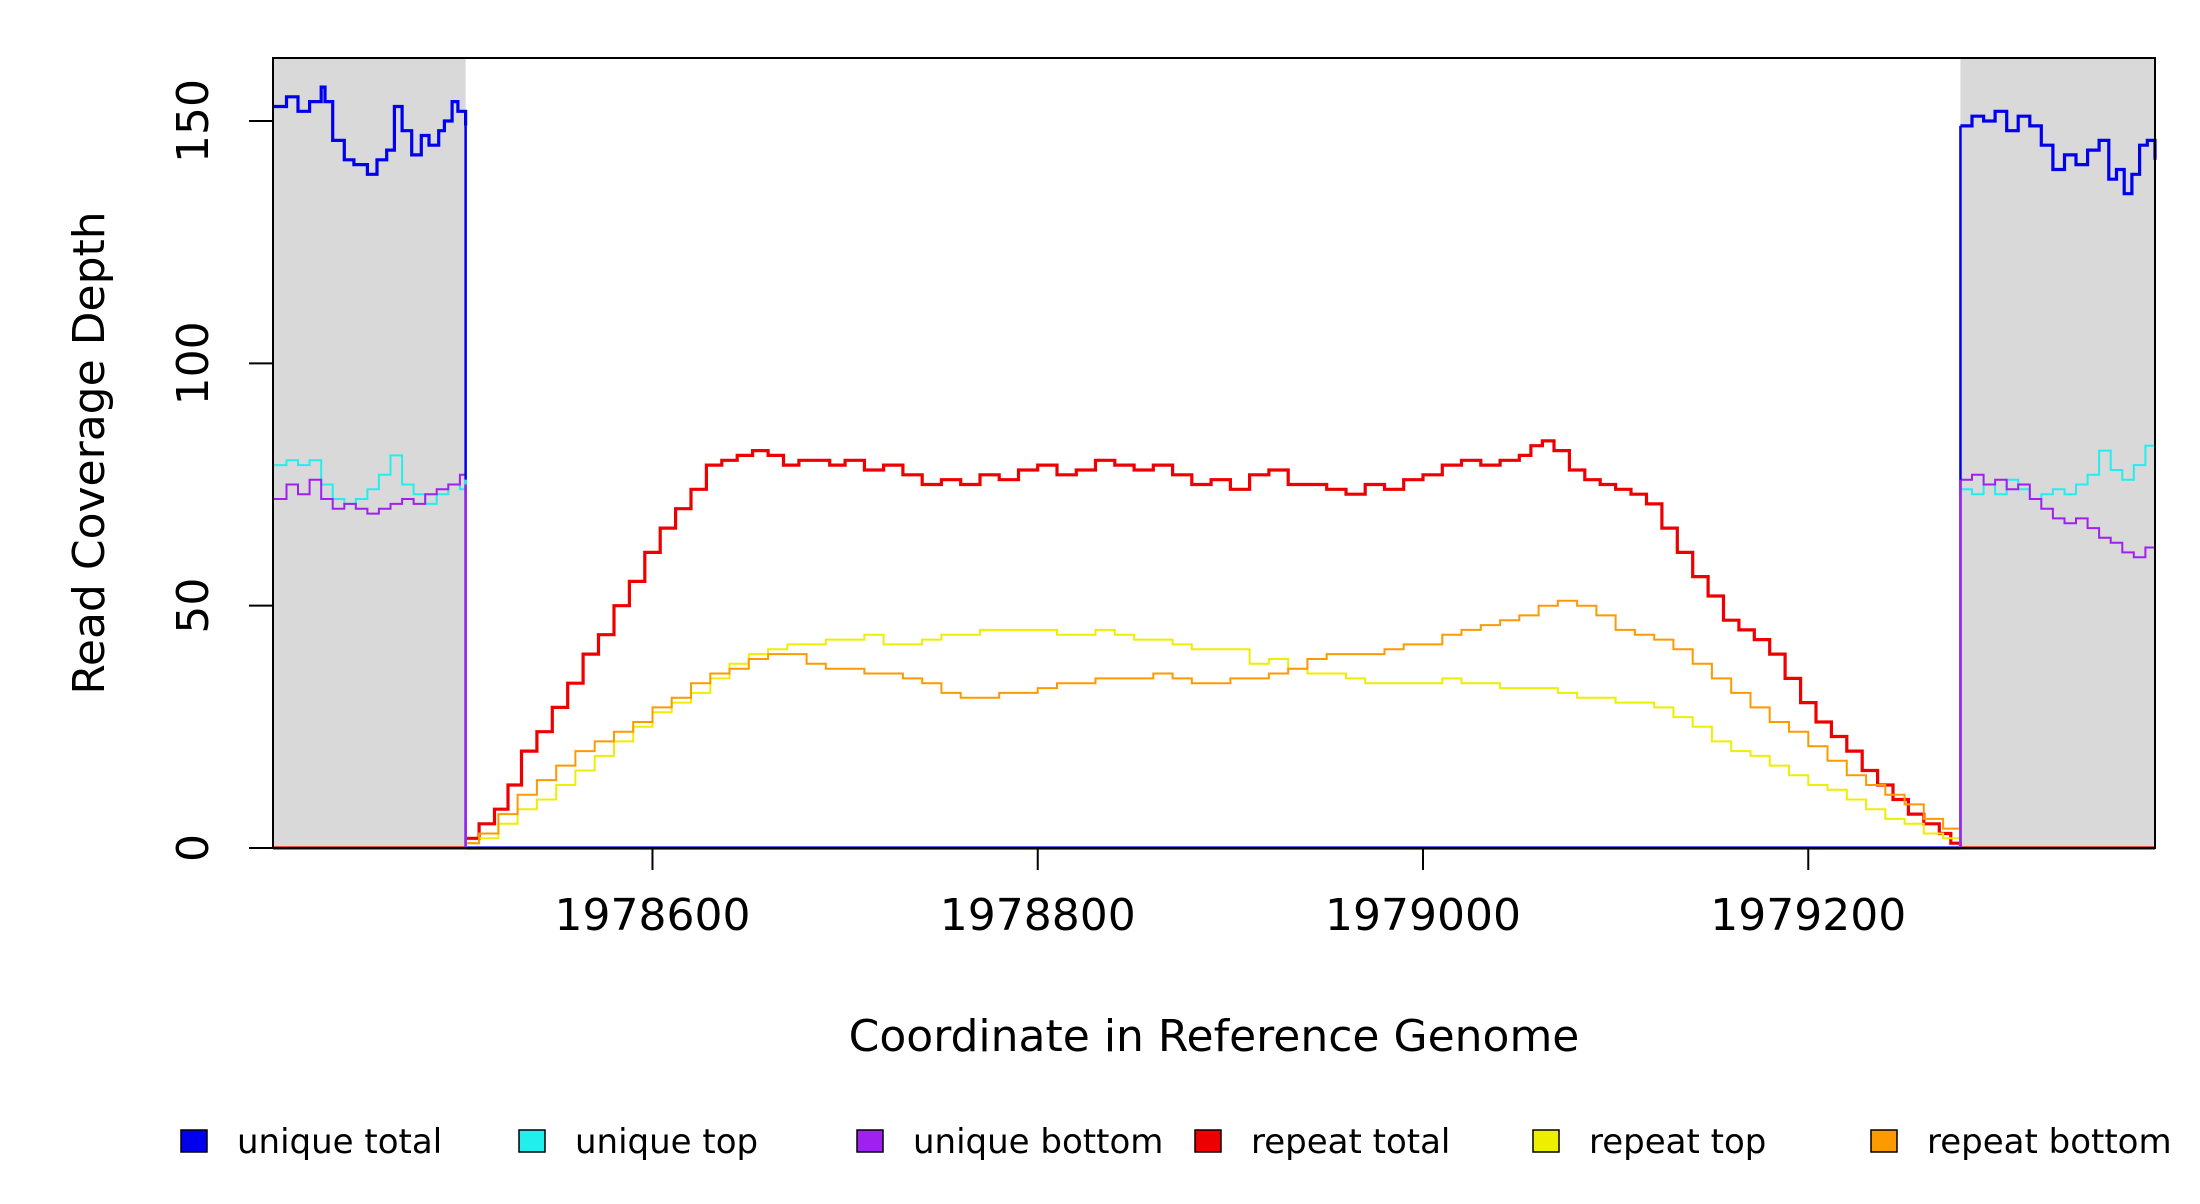  Describe the element at coordinates (193, 363) in the screenshot. I see `y-tick-label: 100` at that location.